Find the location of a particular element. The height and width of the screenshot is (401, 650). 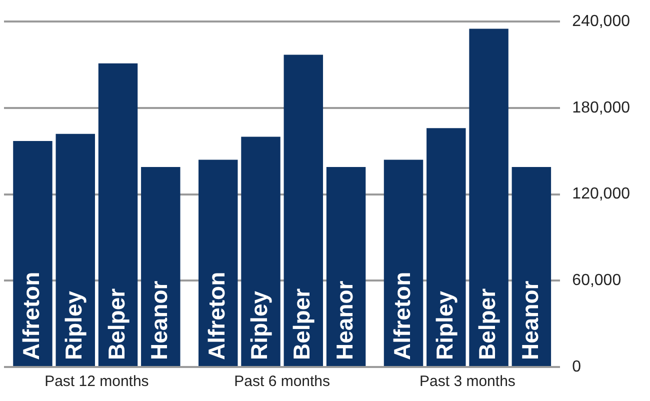

y-tick-label: 180,000 is located at coordinates (601, 107).